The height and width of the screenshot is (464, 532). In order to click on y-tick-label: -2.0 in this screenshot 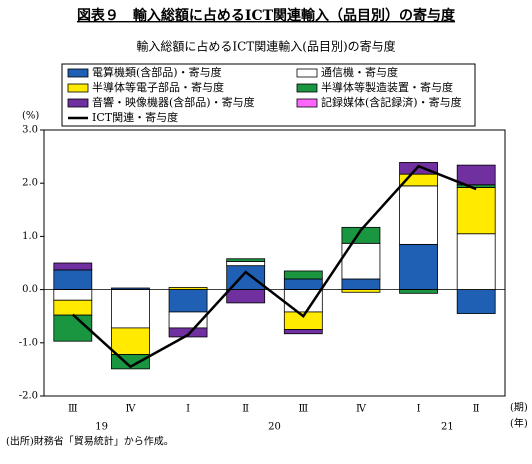, I will do `click(28, 396)`.